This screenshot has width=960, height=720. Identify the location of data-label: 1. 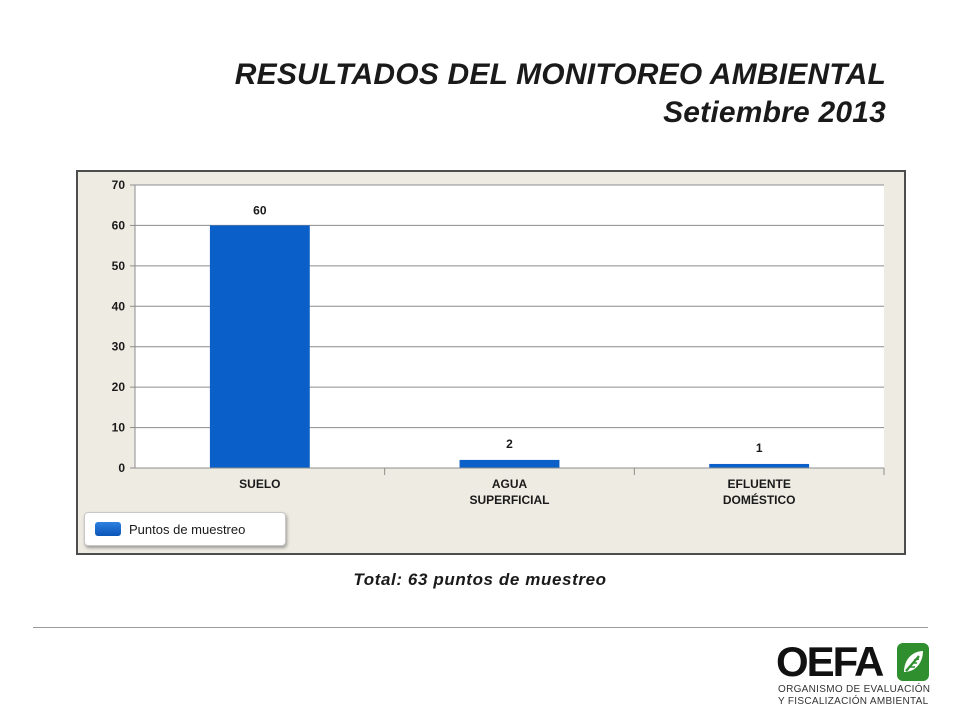
(759, 448).